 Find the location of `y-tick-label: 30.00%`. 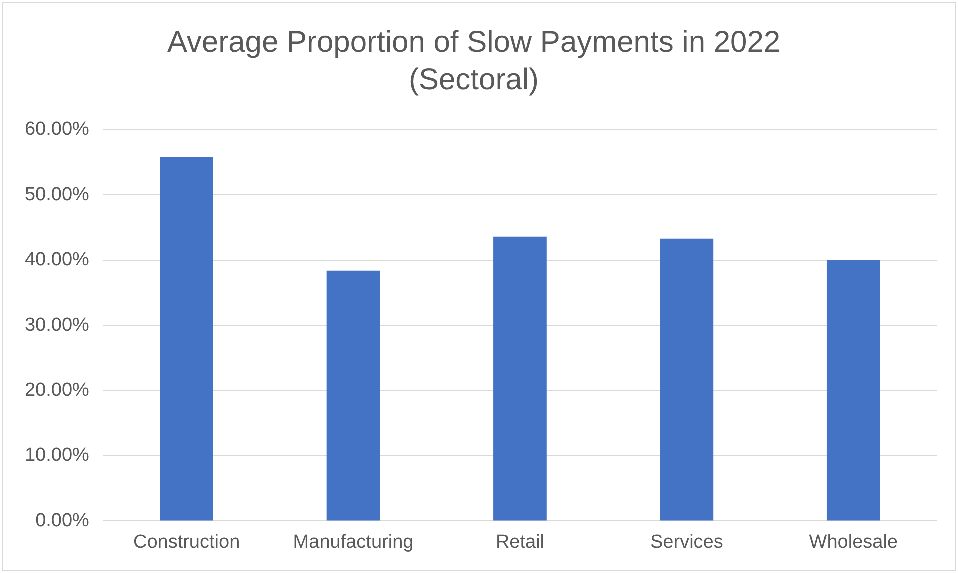

y-tick-label: 30.00% is located at coordinates (57, 325).